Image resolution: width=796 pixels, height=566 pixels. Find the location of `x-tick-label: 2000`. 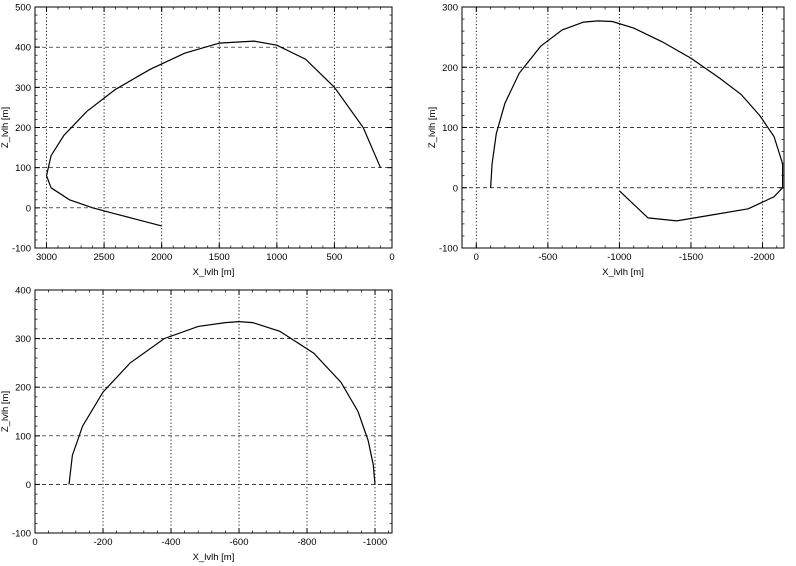

x-tick-label: 2000 is located at coordinates (161, 257).